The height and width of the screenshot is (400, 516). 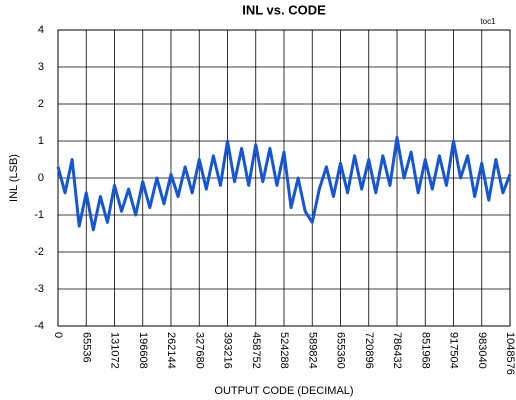 What do you see at coordinates (39, 252) in the screenshot?
I see `y-tick-label: -2` at bounding box center [39, 252].